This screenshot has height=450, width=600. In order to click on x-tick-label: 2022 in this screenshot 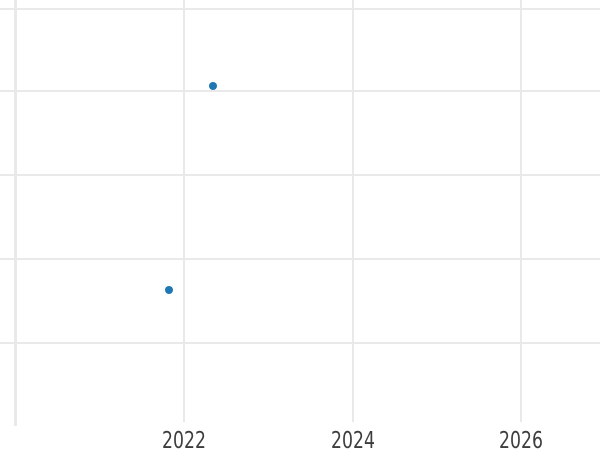, I will do `click(184, 439)`.